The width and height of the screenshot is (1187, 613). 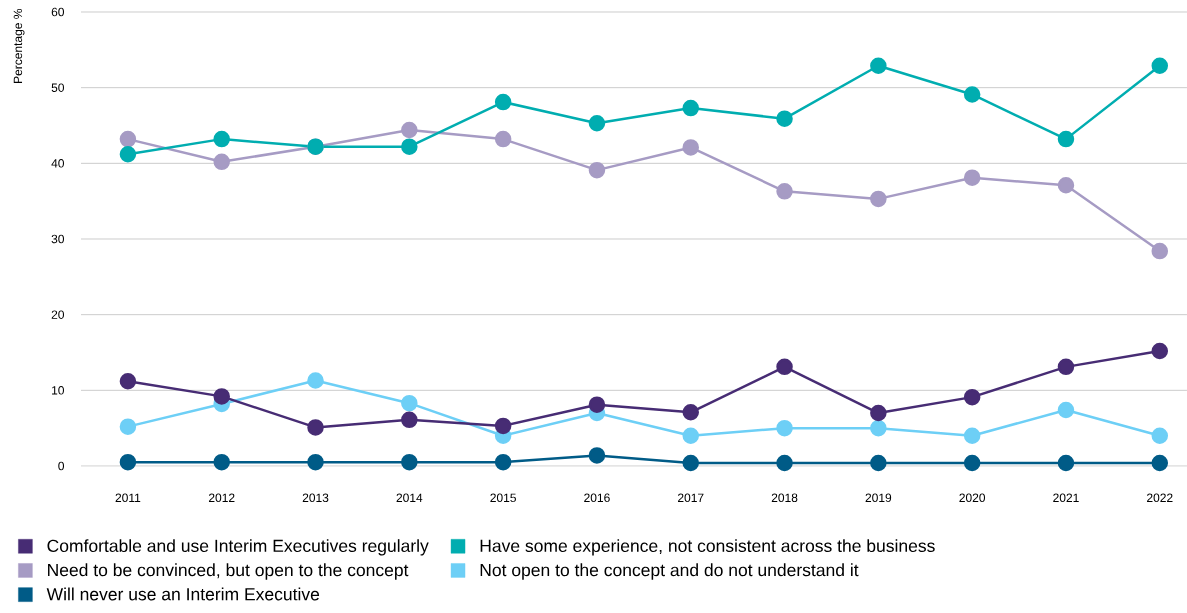 I want to click on y-tick-label: 0, so click(x=61, y=466).